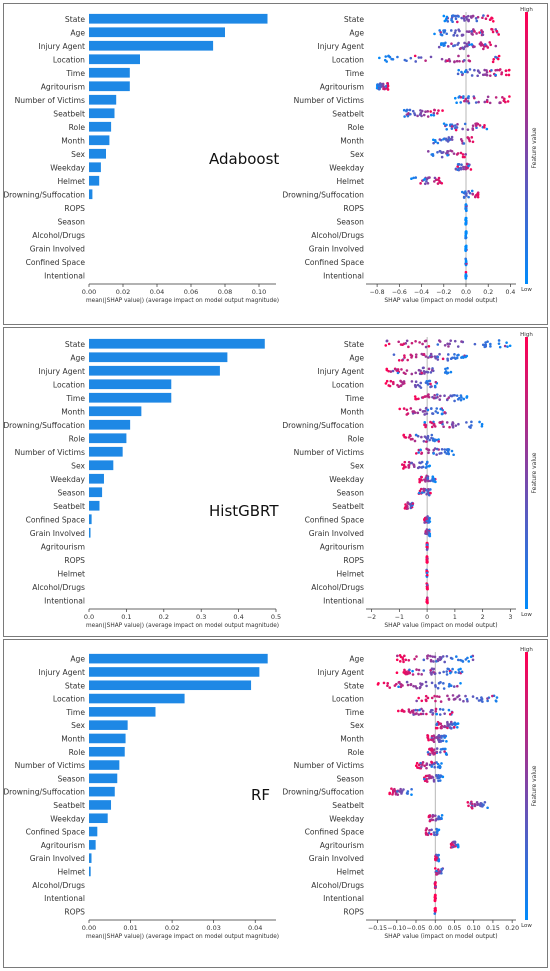 This screenshot has height=971, width=550. What do you see at coordinates (346, 167) in the screenshot?
I see `swarm-category-label: Weekday` at bounding box center [346, 167].